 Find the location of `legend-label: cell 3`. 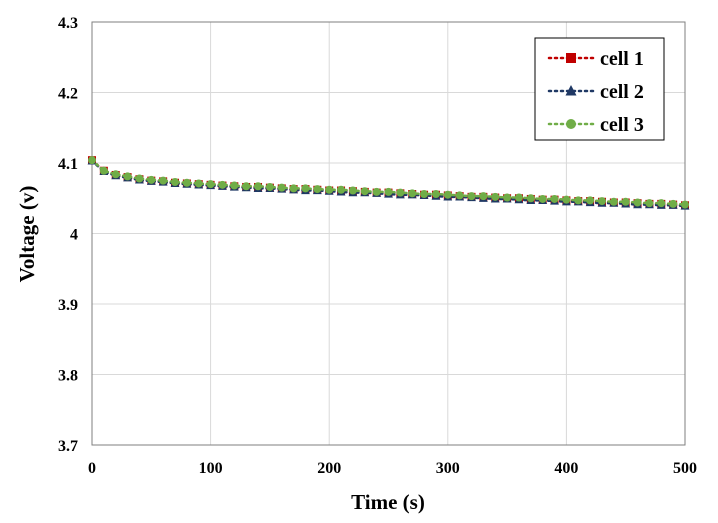

legend-label: cell 3 is located at coordinates (622, 125).